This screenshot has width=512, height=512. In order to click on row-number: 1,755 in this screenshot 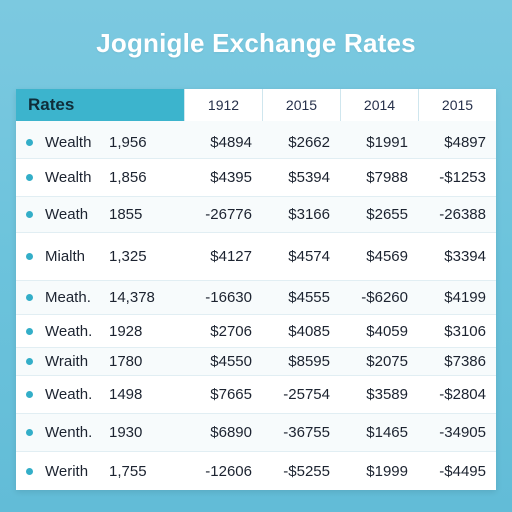, I will do `click(128, 471)`.